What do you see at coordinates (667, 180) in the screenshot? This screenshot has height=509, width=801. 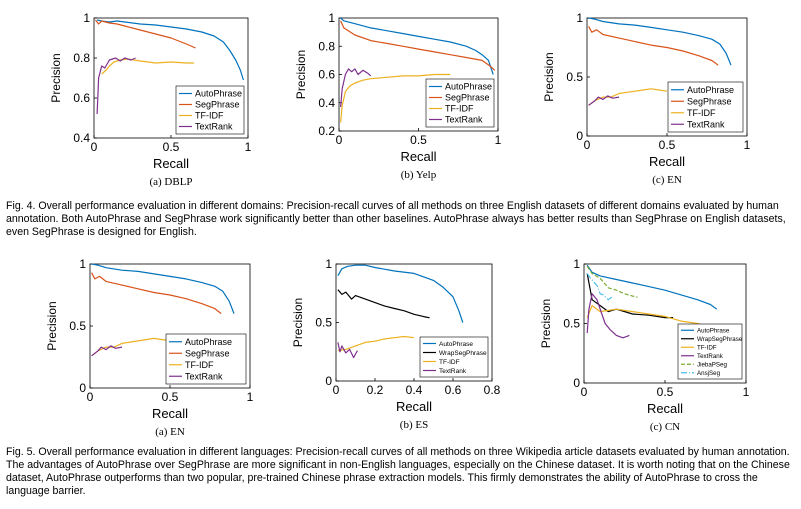 I see `panel-subtitle: (c) EN` at bounding box center [667, 180].